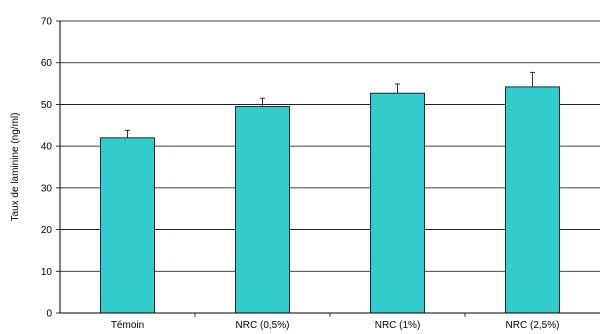 The width and height of the screenshot is (603, 334). I want to click on error-bars, so click(330, 104).